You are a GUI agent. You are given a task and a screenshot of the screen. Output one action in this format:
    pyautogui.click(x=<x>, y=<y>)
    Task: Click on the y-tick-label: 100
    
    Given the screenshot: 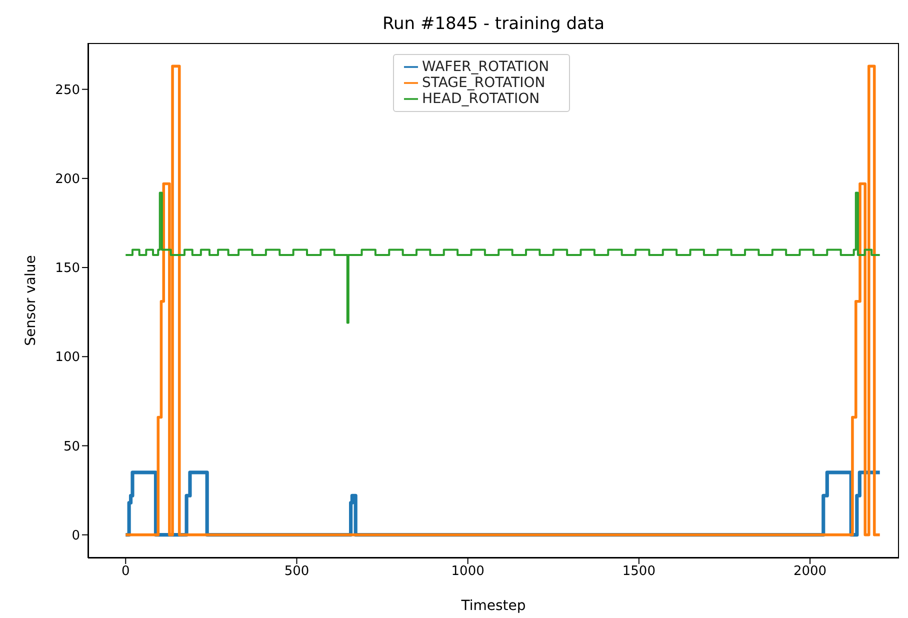 What is the action you would take?
    pyautogui.click(x=67, y=358)
    